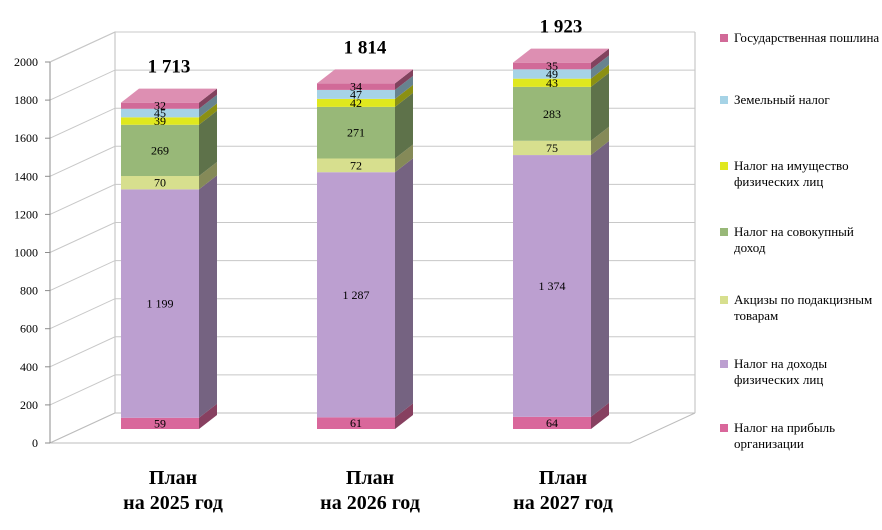 Image resolution: width=882 pixels, height=530 pixels. I want to click on y-tick-label: 1000, so click(26, 253).